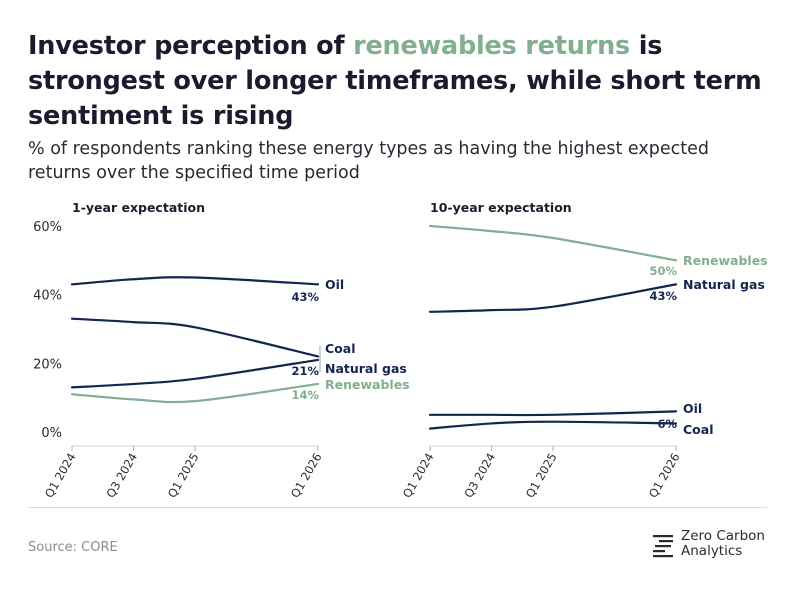 This screenshot has height=590, width=795. Describe the element at coordinates (195, 281) in the screenshot. I see `1-year-expectation-series-line-oil` at that location.